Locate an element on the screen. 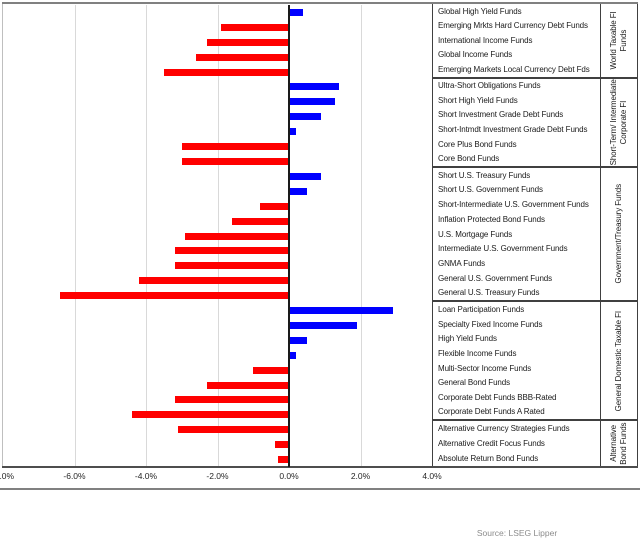 The height and width of the screenshot is (544, 640). plot-left-border is located at coordinates (2, 235).